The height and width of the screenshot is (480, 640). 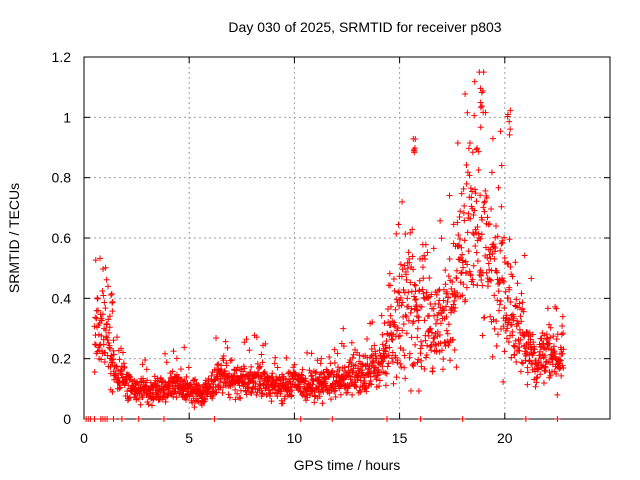 What do you see at coordinates (84, 438) in the screenshot?
I see `x-tick-label: 0` at bounding box center [84, 438].